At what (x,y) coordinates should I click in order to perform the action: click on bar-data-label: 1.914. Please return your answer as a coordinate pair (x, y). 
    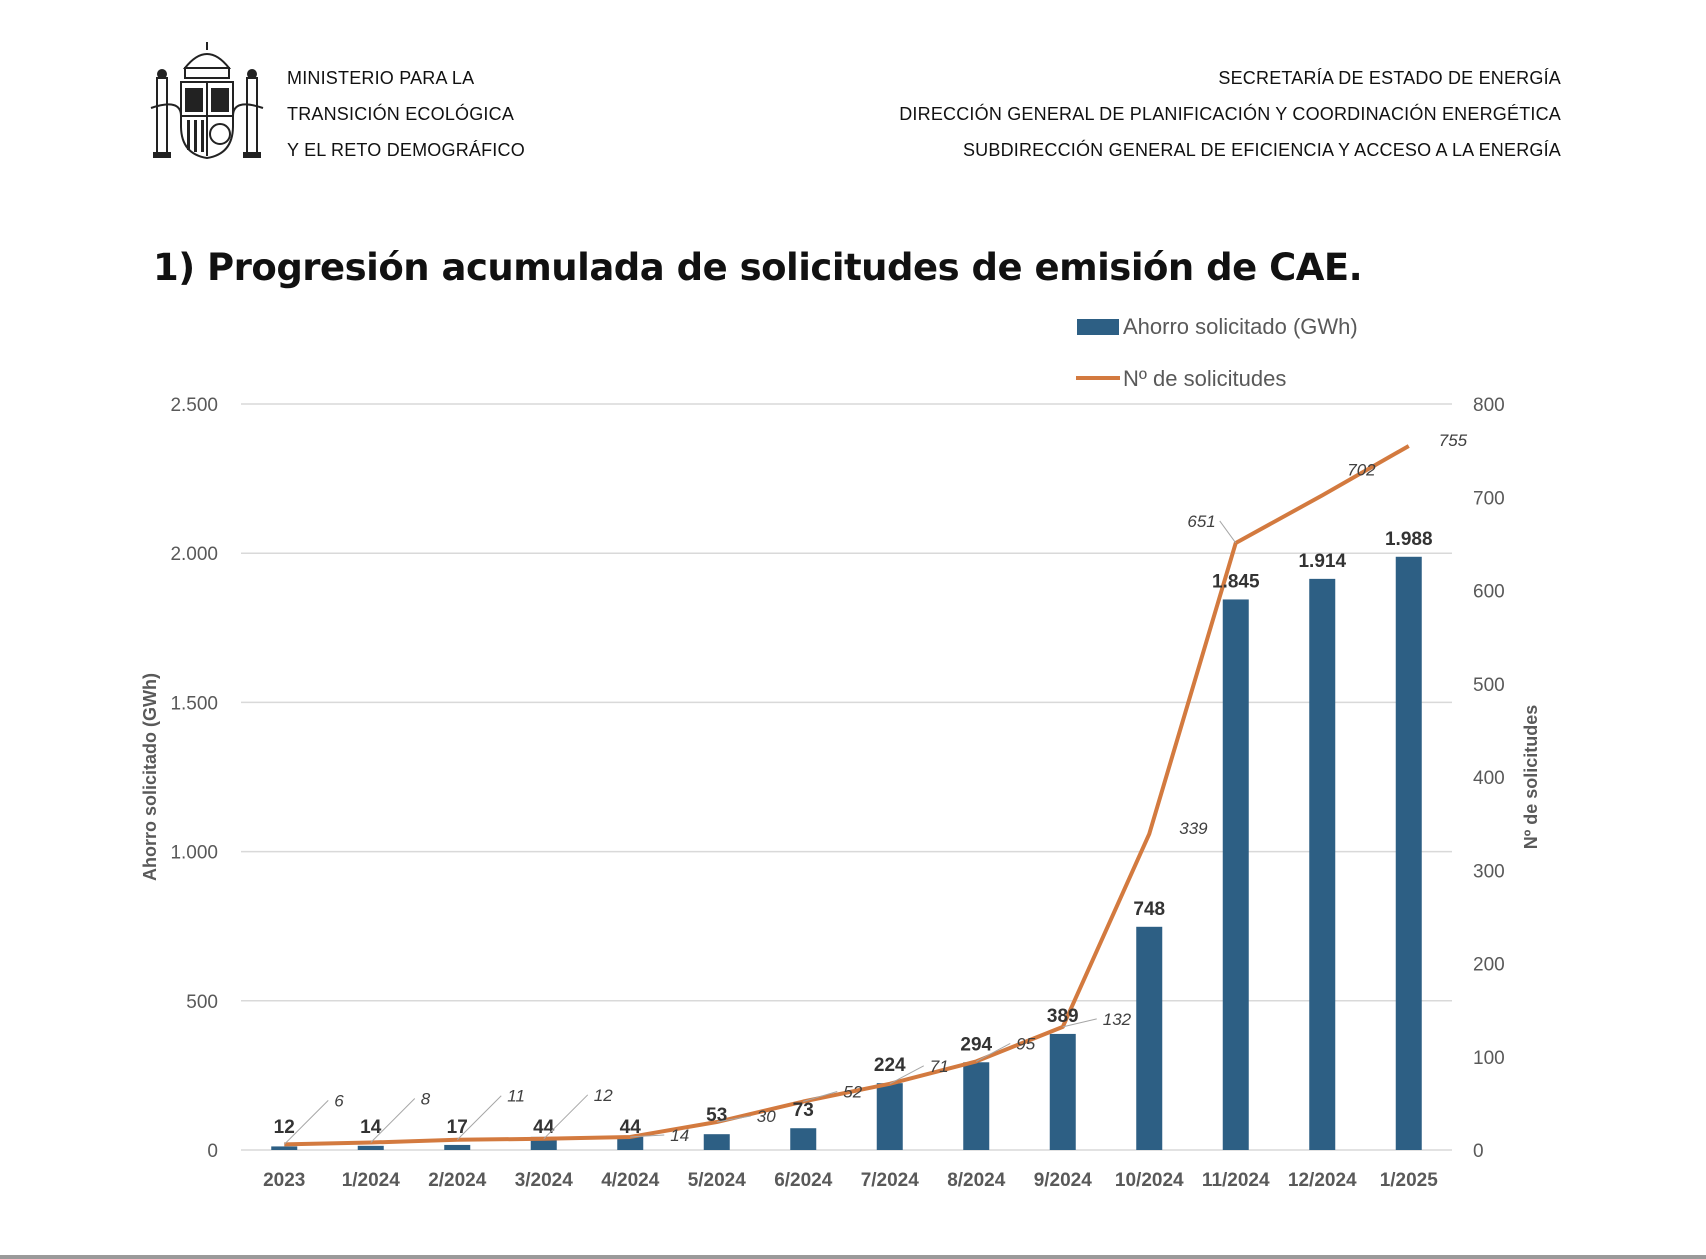
    Looking at the image, I should click on (1322, 561).